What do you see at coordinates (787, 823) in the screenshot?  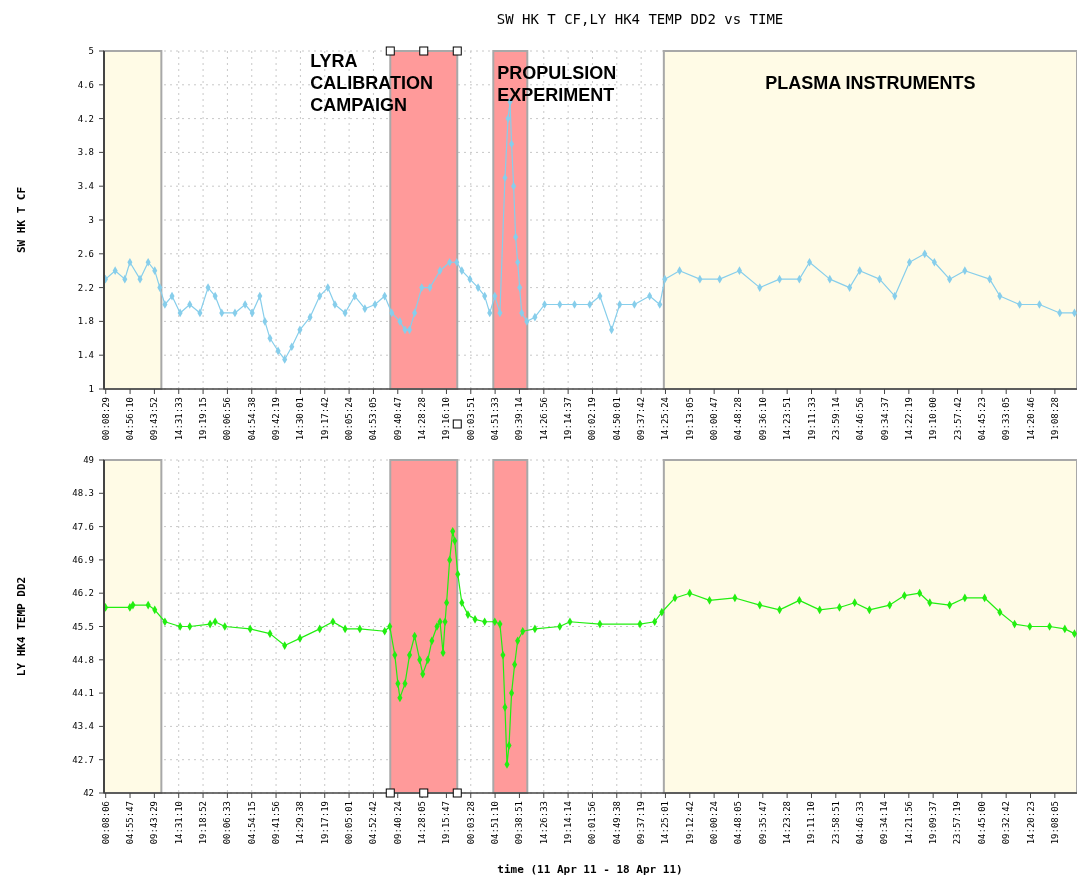 I see `x-tick-label: 14:23:28` at bounding box center [787, 823].